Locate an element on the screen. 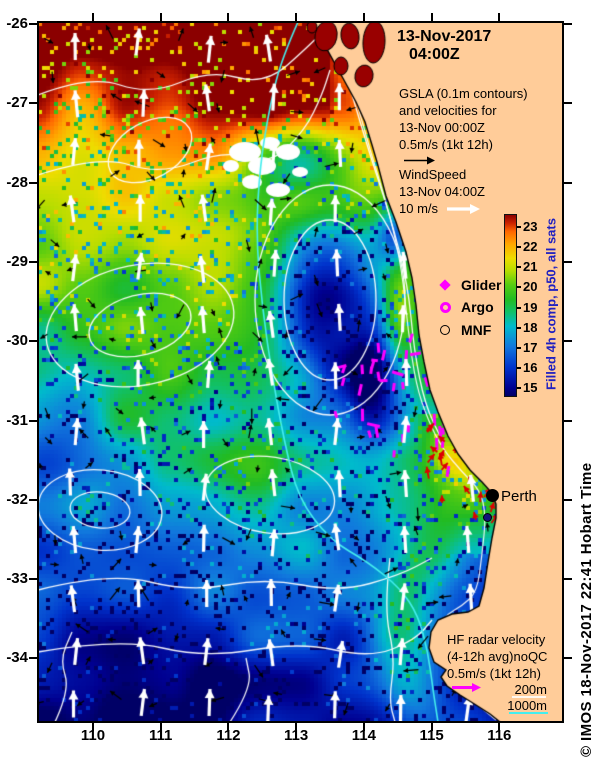  colorbar-title: Filled 4h comp, p50, all sats is located at coordinates (551, 304).